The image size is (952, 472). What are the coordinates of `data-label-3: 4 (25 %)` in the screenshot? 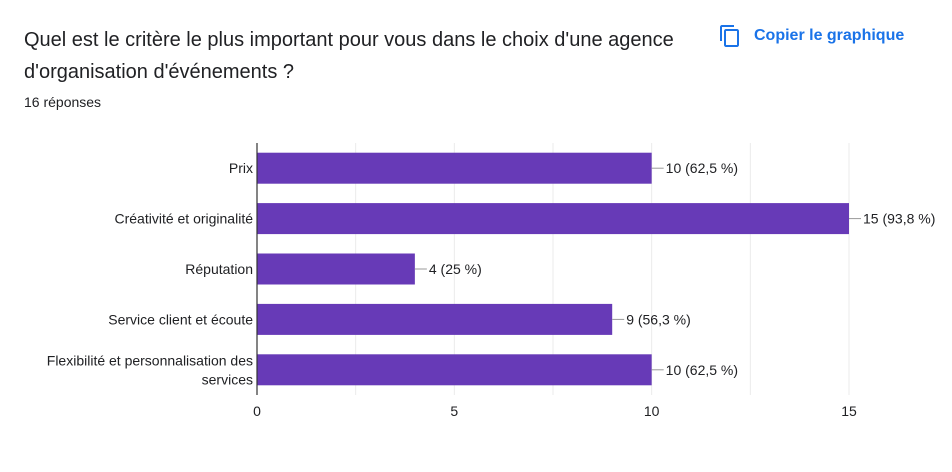 It's located at (455, 269).